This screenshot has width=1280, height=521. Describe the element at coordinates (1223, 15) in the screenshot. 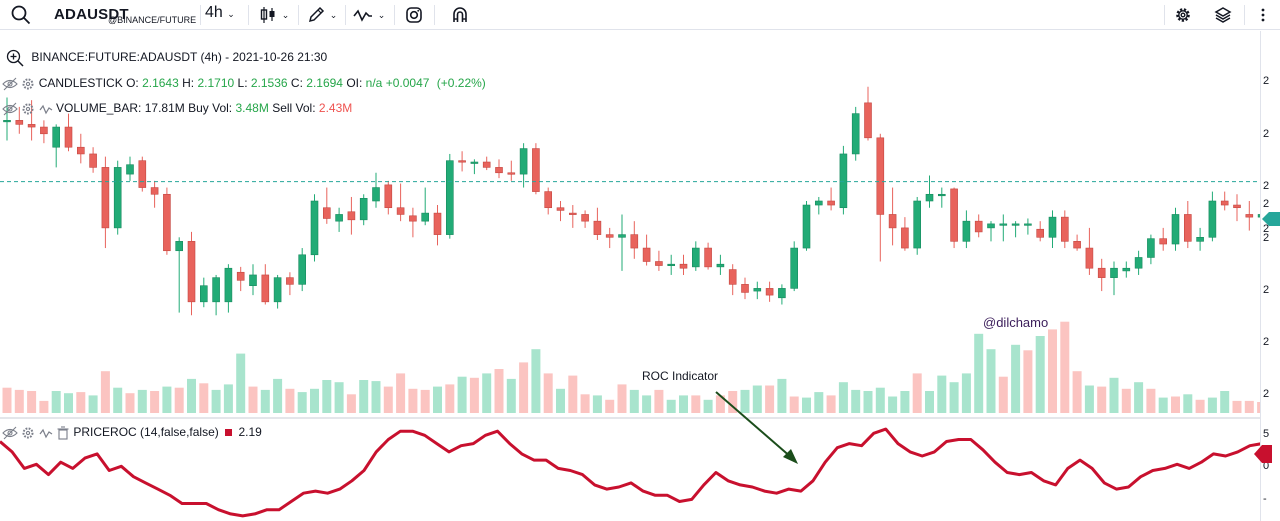

I see `layers-button` at that location.